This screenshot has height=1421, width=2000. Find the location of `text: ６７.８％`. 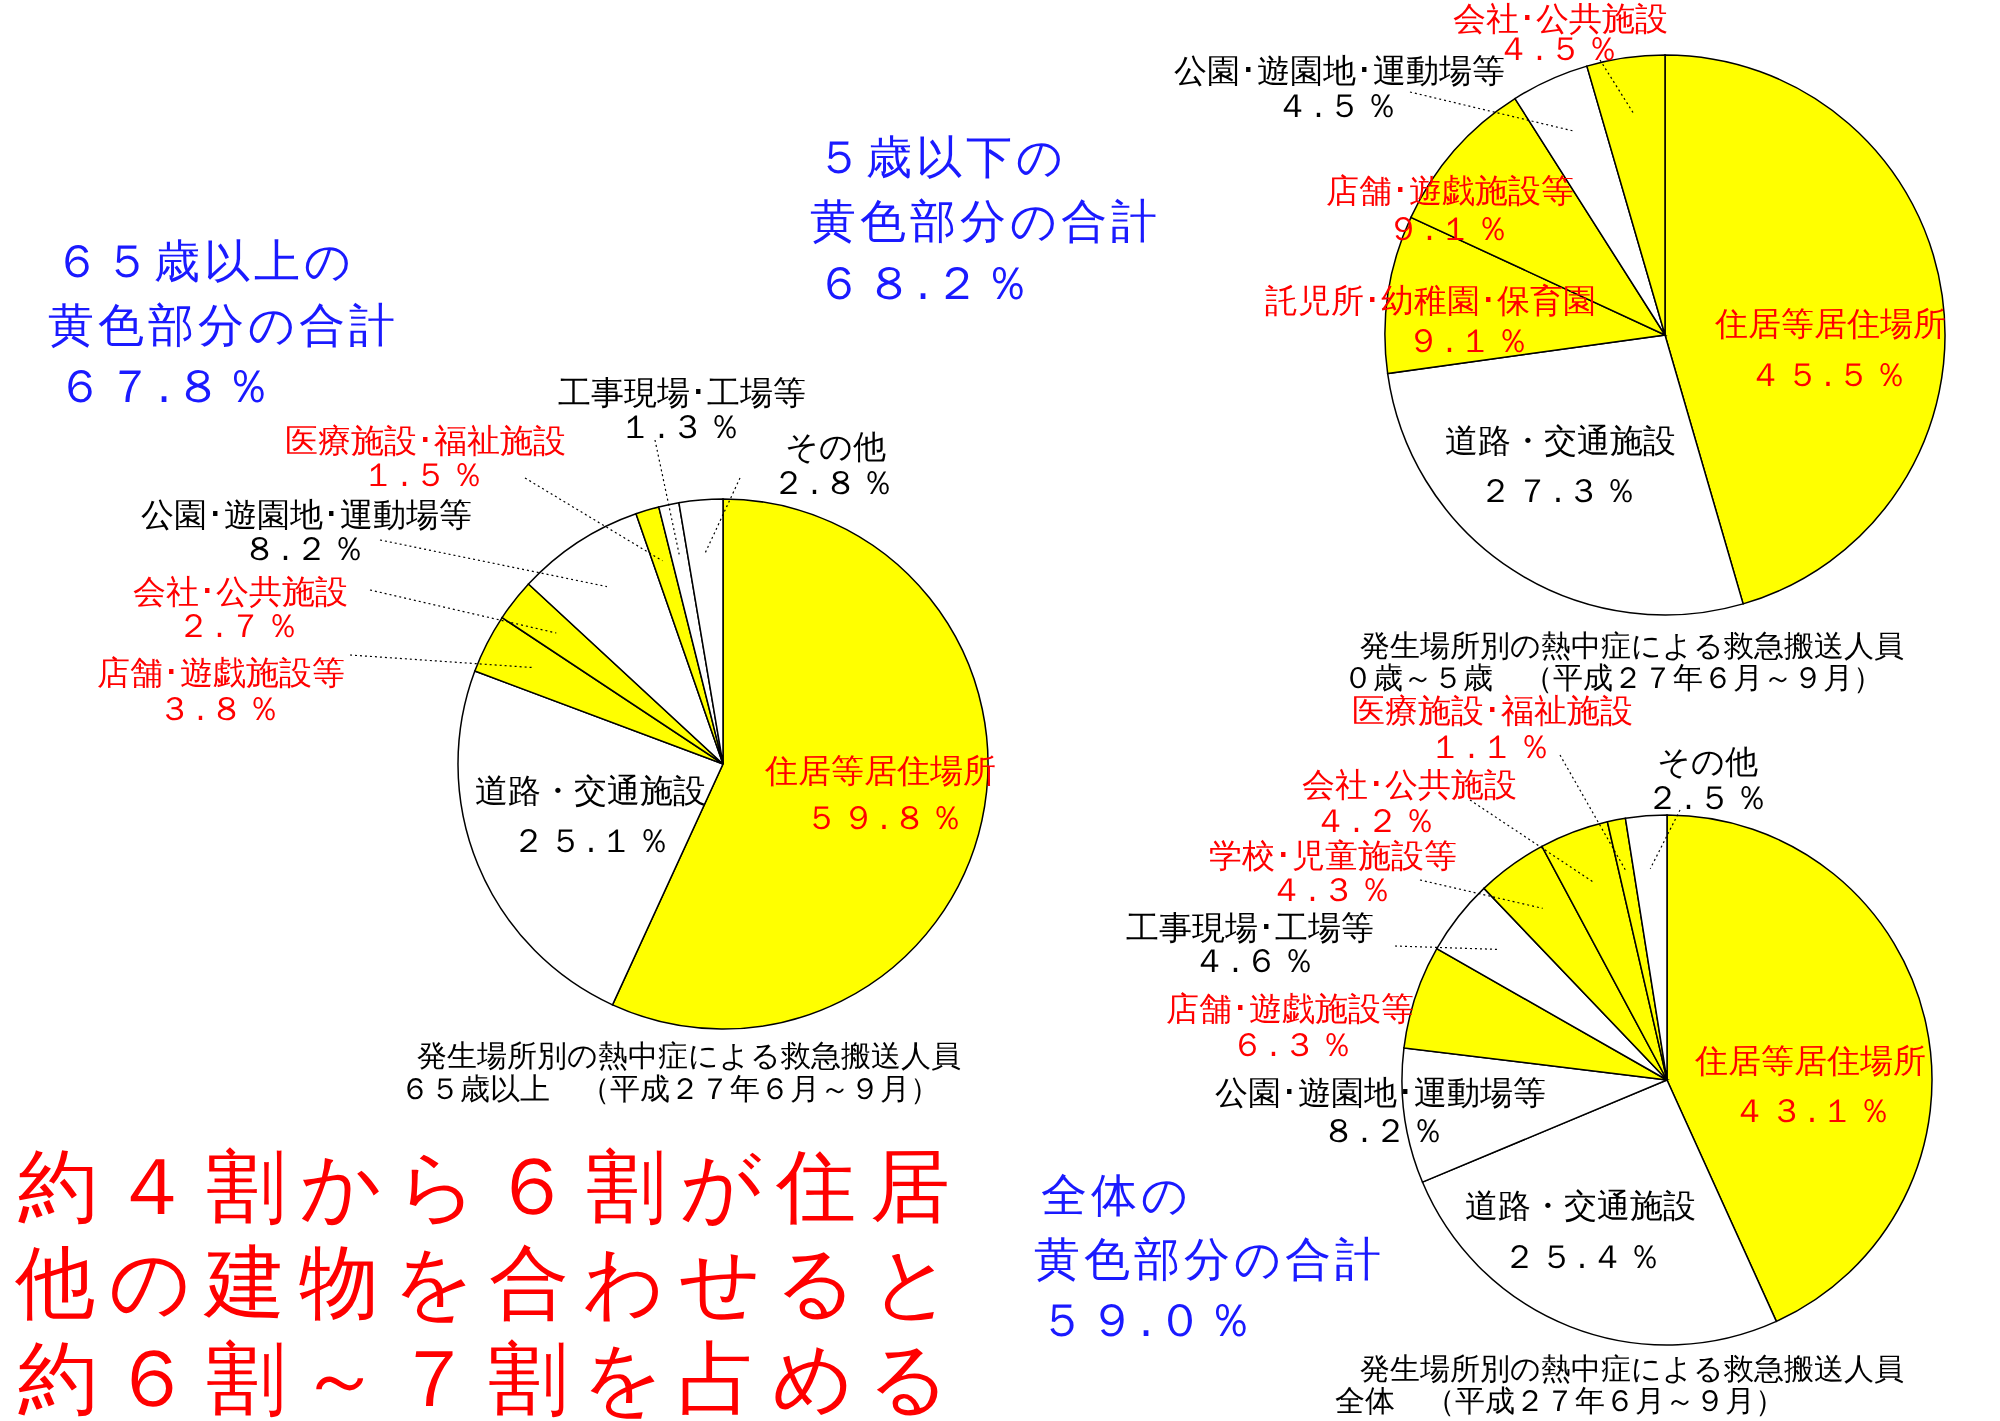

text: ６７.８％ is located at coordinates (166, 386).